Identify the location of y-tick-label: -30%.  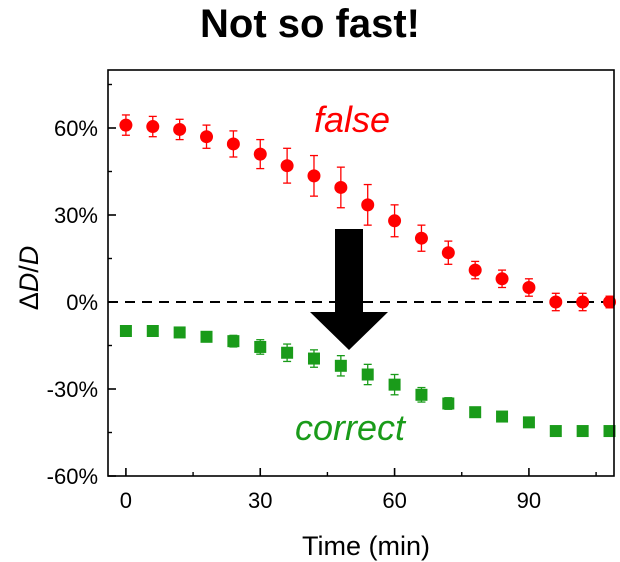
(72, 389).